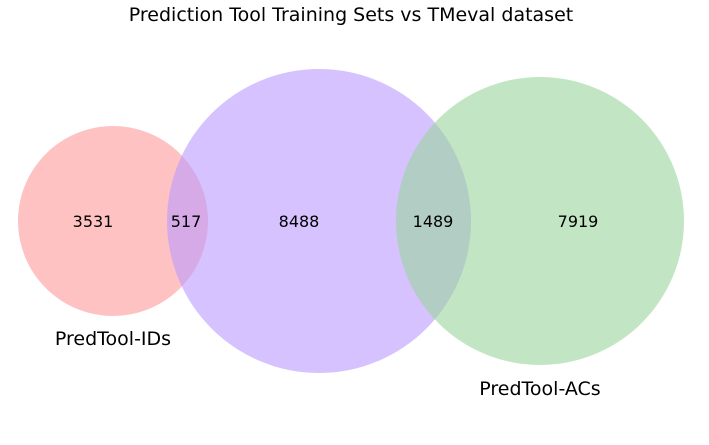  What do you see at coordinates (328, 364) in the screenshot?
I see `set-labels: PredTool-IDs PredTool-ACs` at bounding box center [328, 364].